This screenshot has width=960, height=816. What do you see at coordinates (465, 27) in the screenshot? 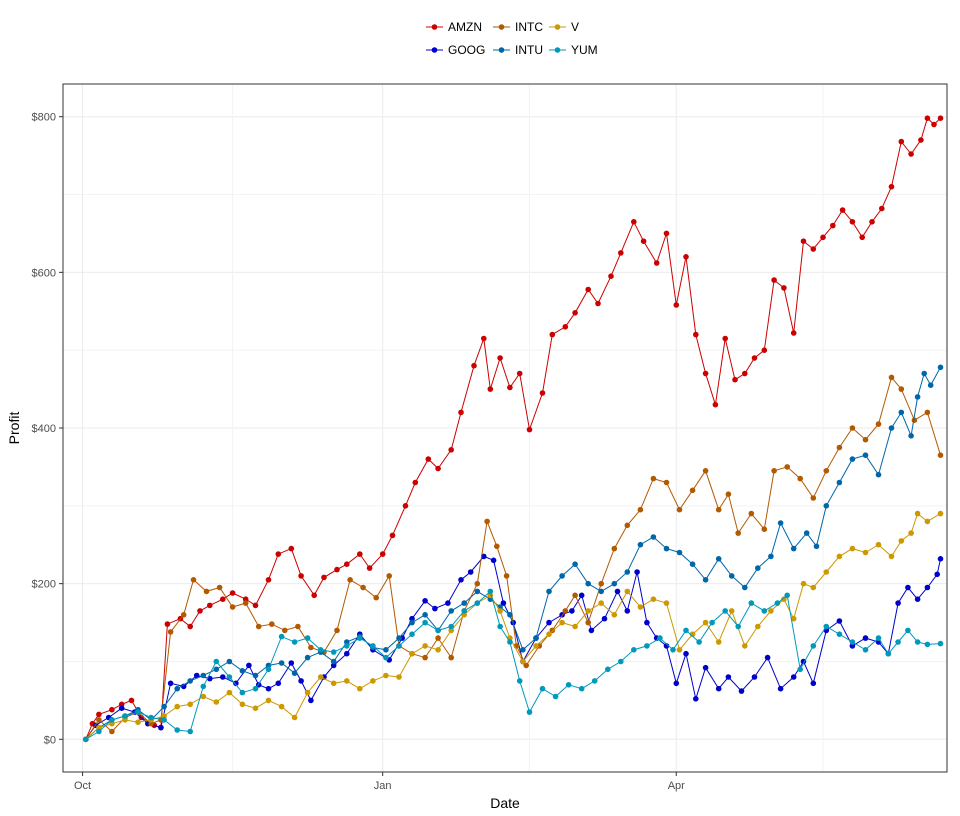
I see `legend-label: AMZN` at bounding box center [465, 27].